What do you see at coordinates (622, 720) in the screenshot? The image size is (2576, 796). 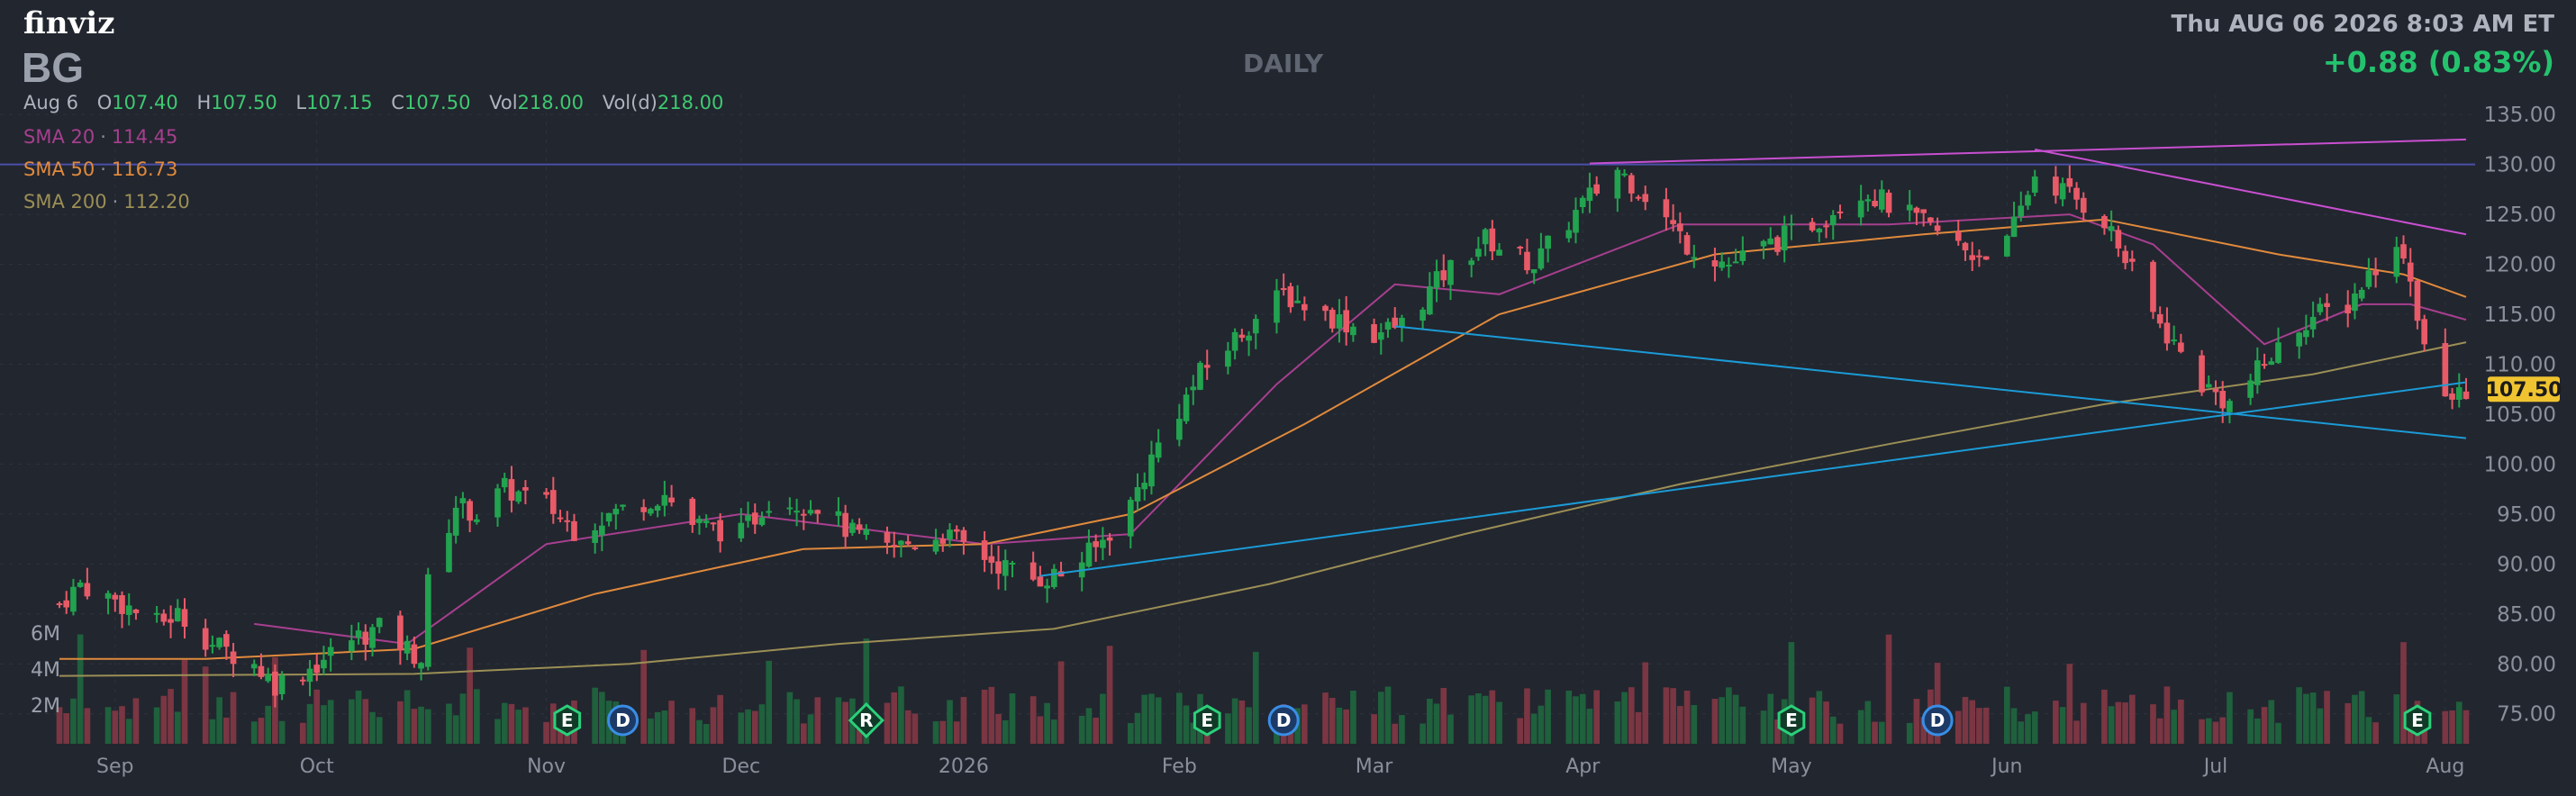 I see `event-marker-label: D` at bounding box center [622, 720].